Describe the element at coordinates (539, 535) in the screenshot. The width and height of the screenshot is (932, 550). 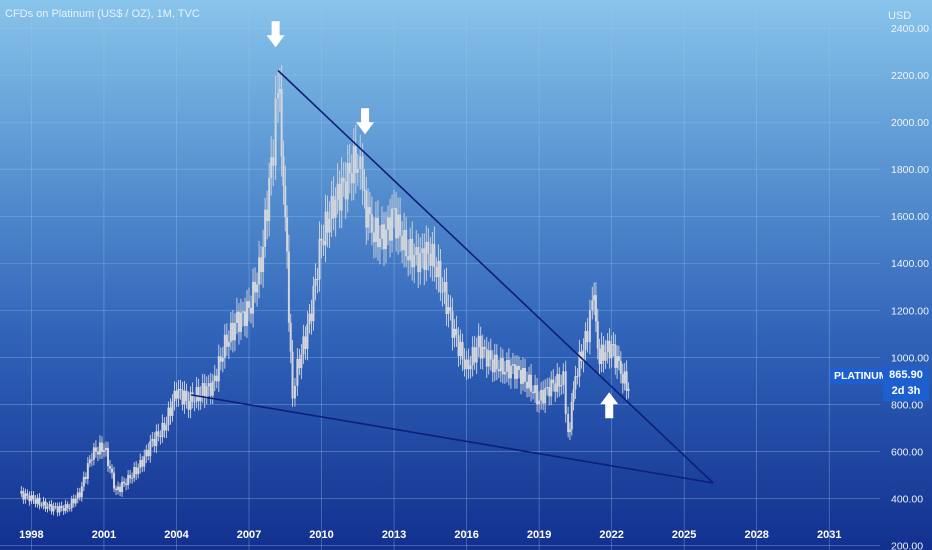
I see `x-tick-label: 2019` at that location.